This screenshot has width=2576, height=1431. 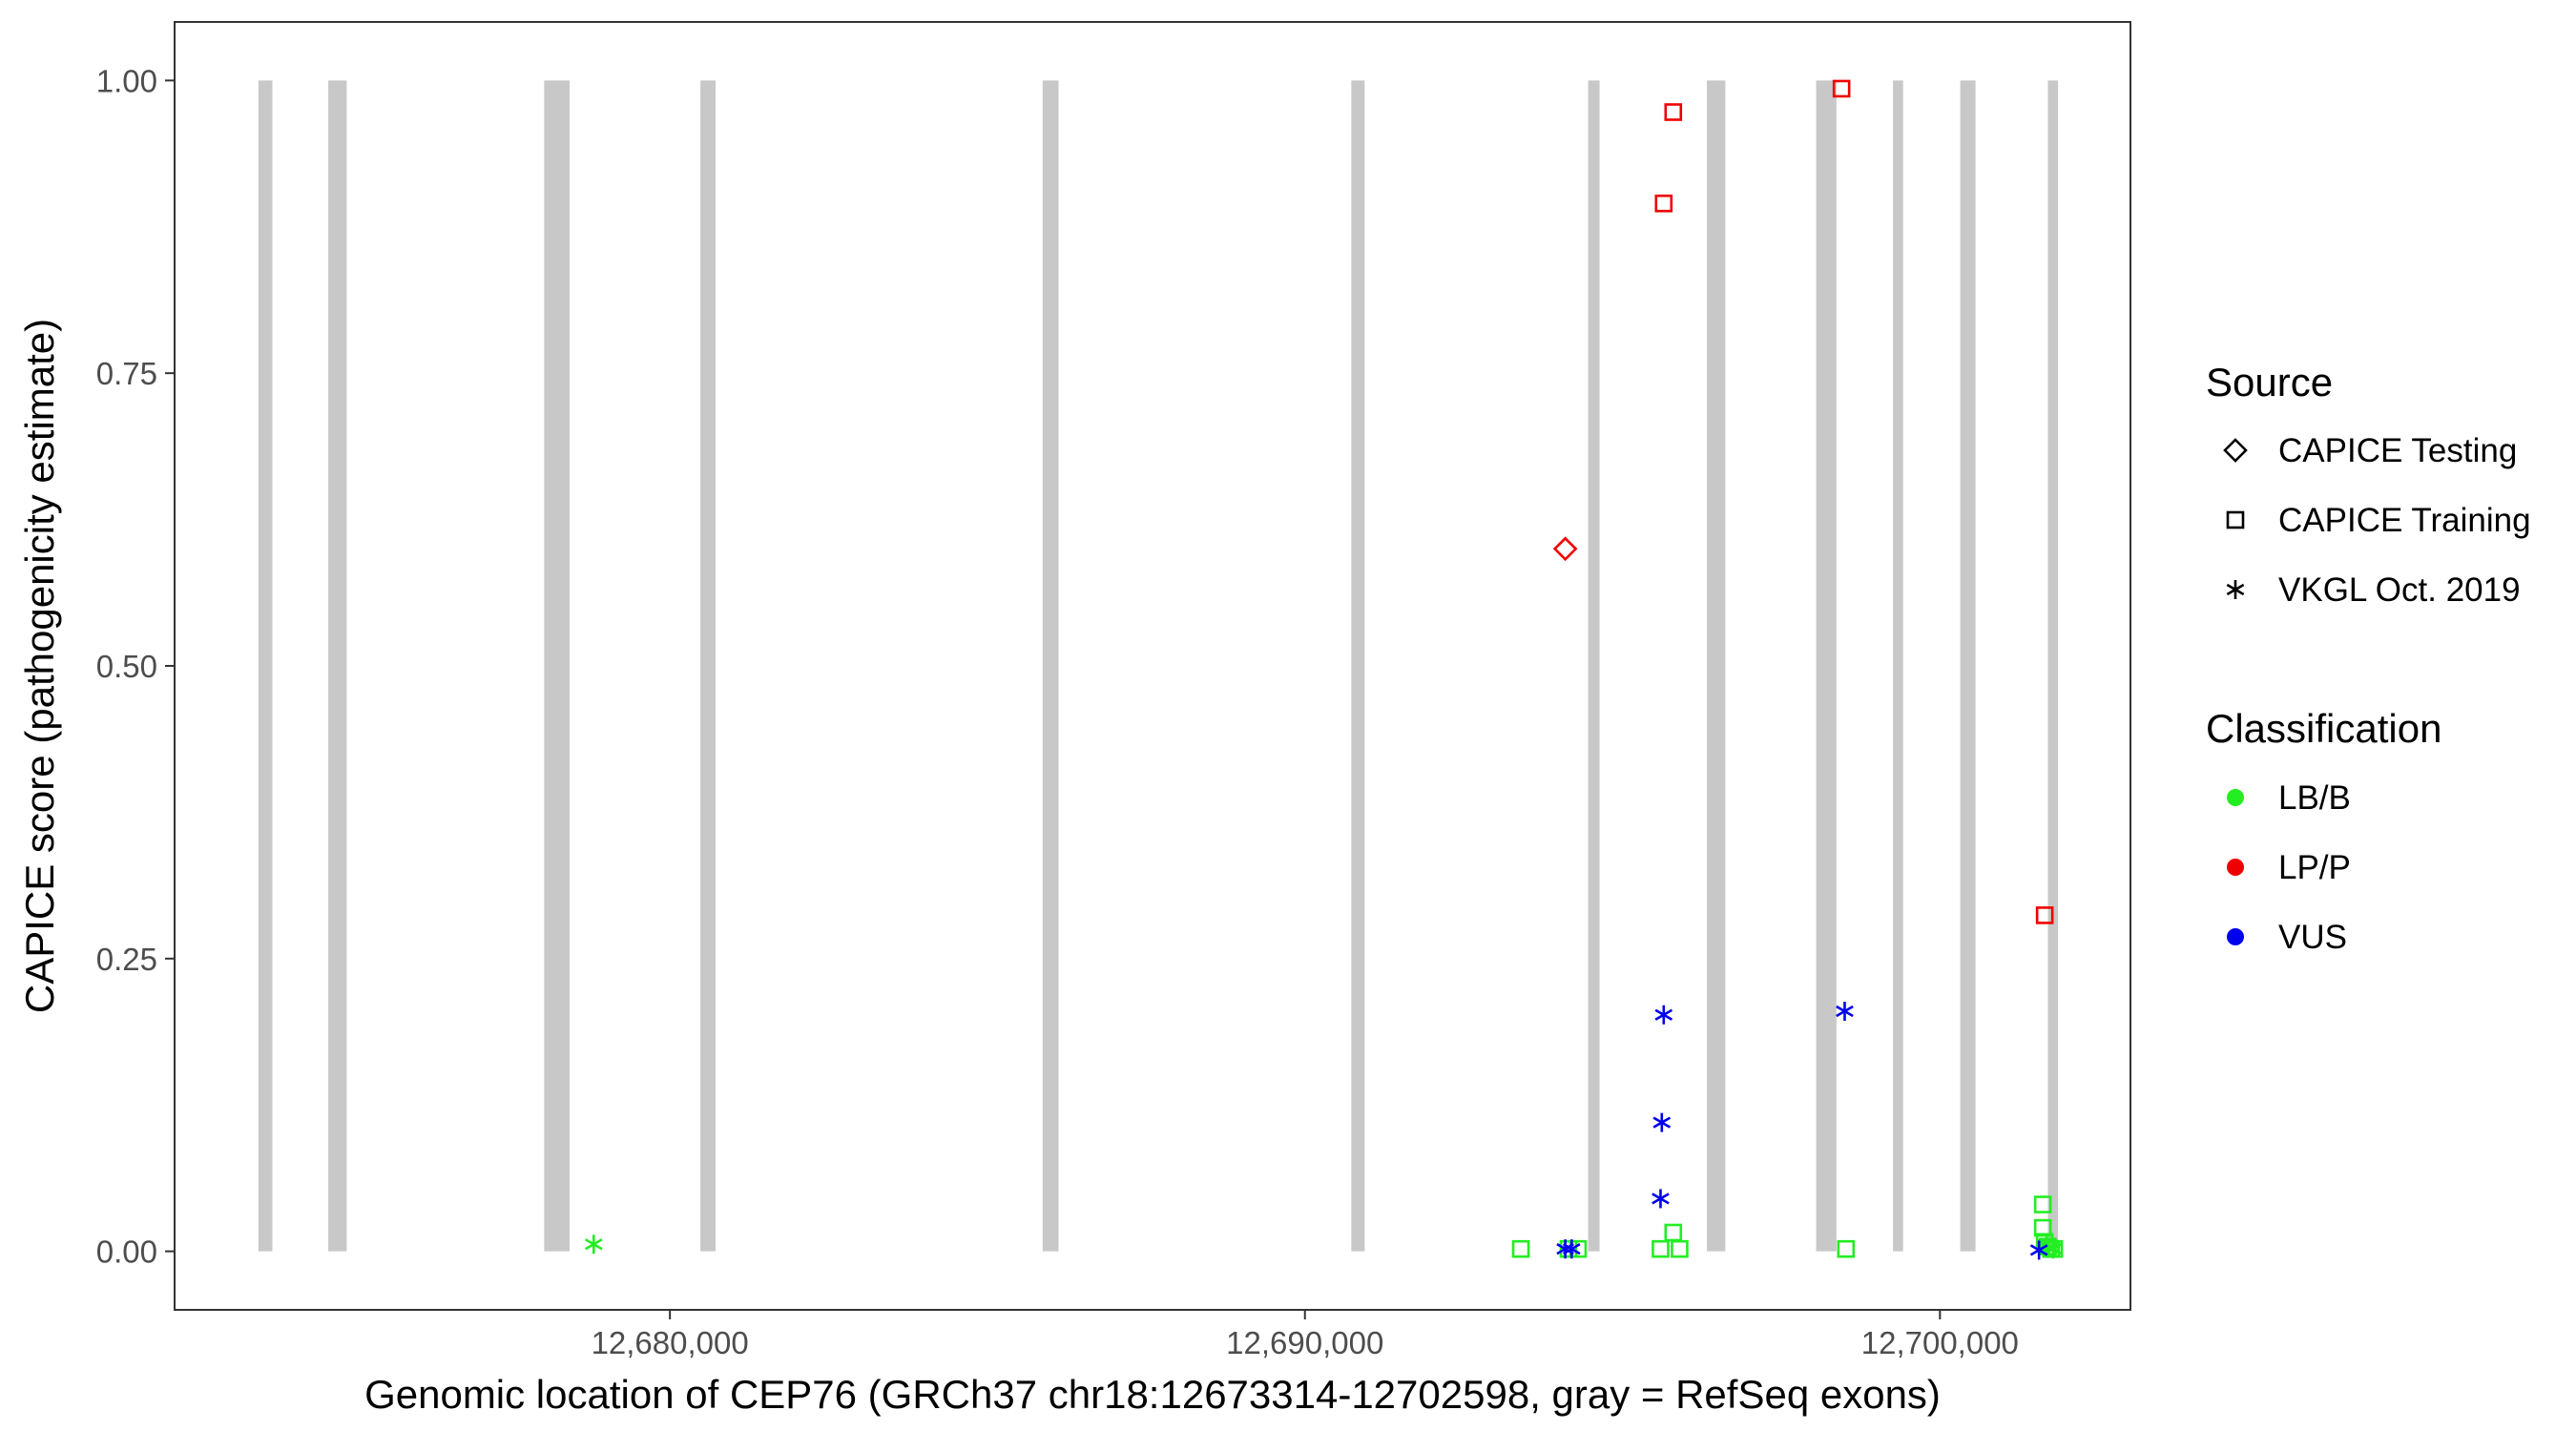 I want to click on legend-classification-label: LP/P, so click(x=2314, y=867).